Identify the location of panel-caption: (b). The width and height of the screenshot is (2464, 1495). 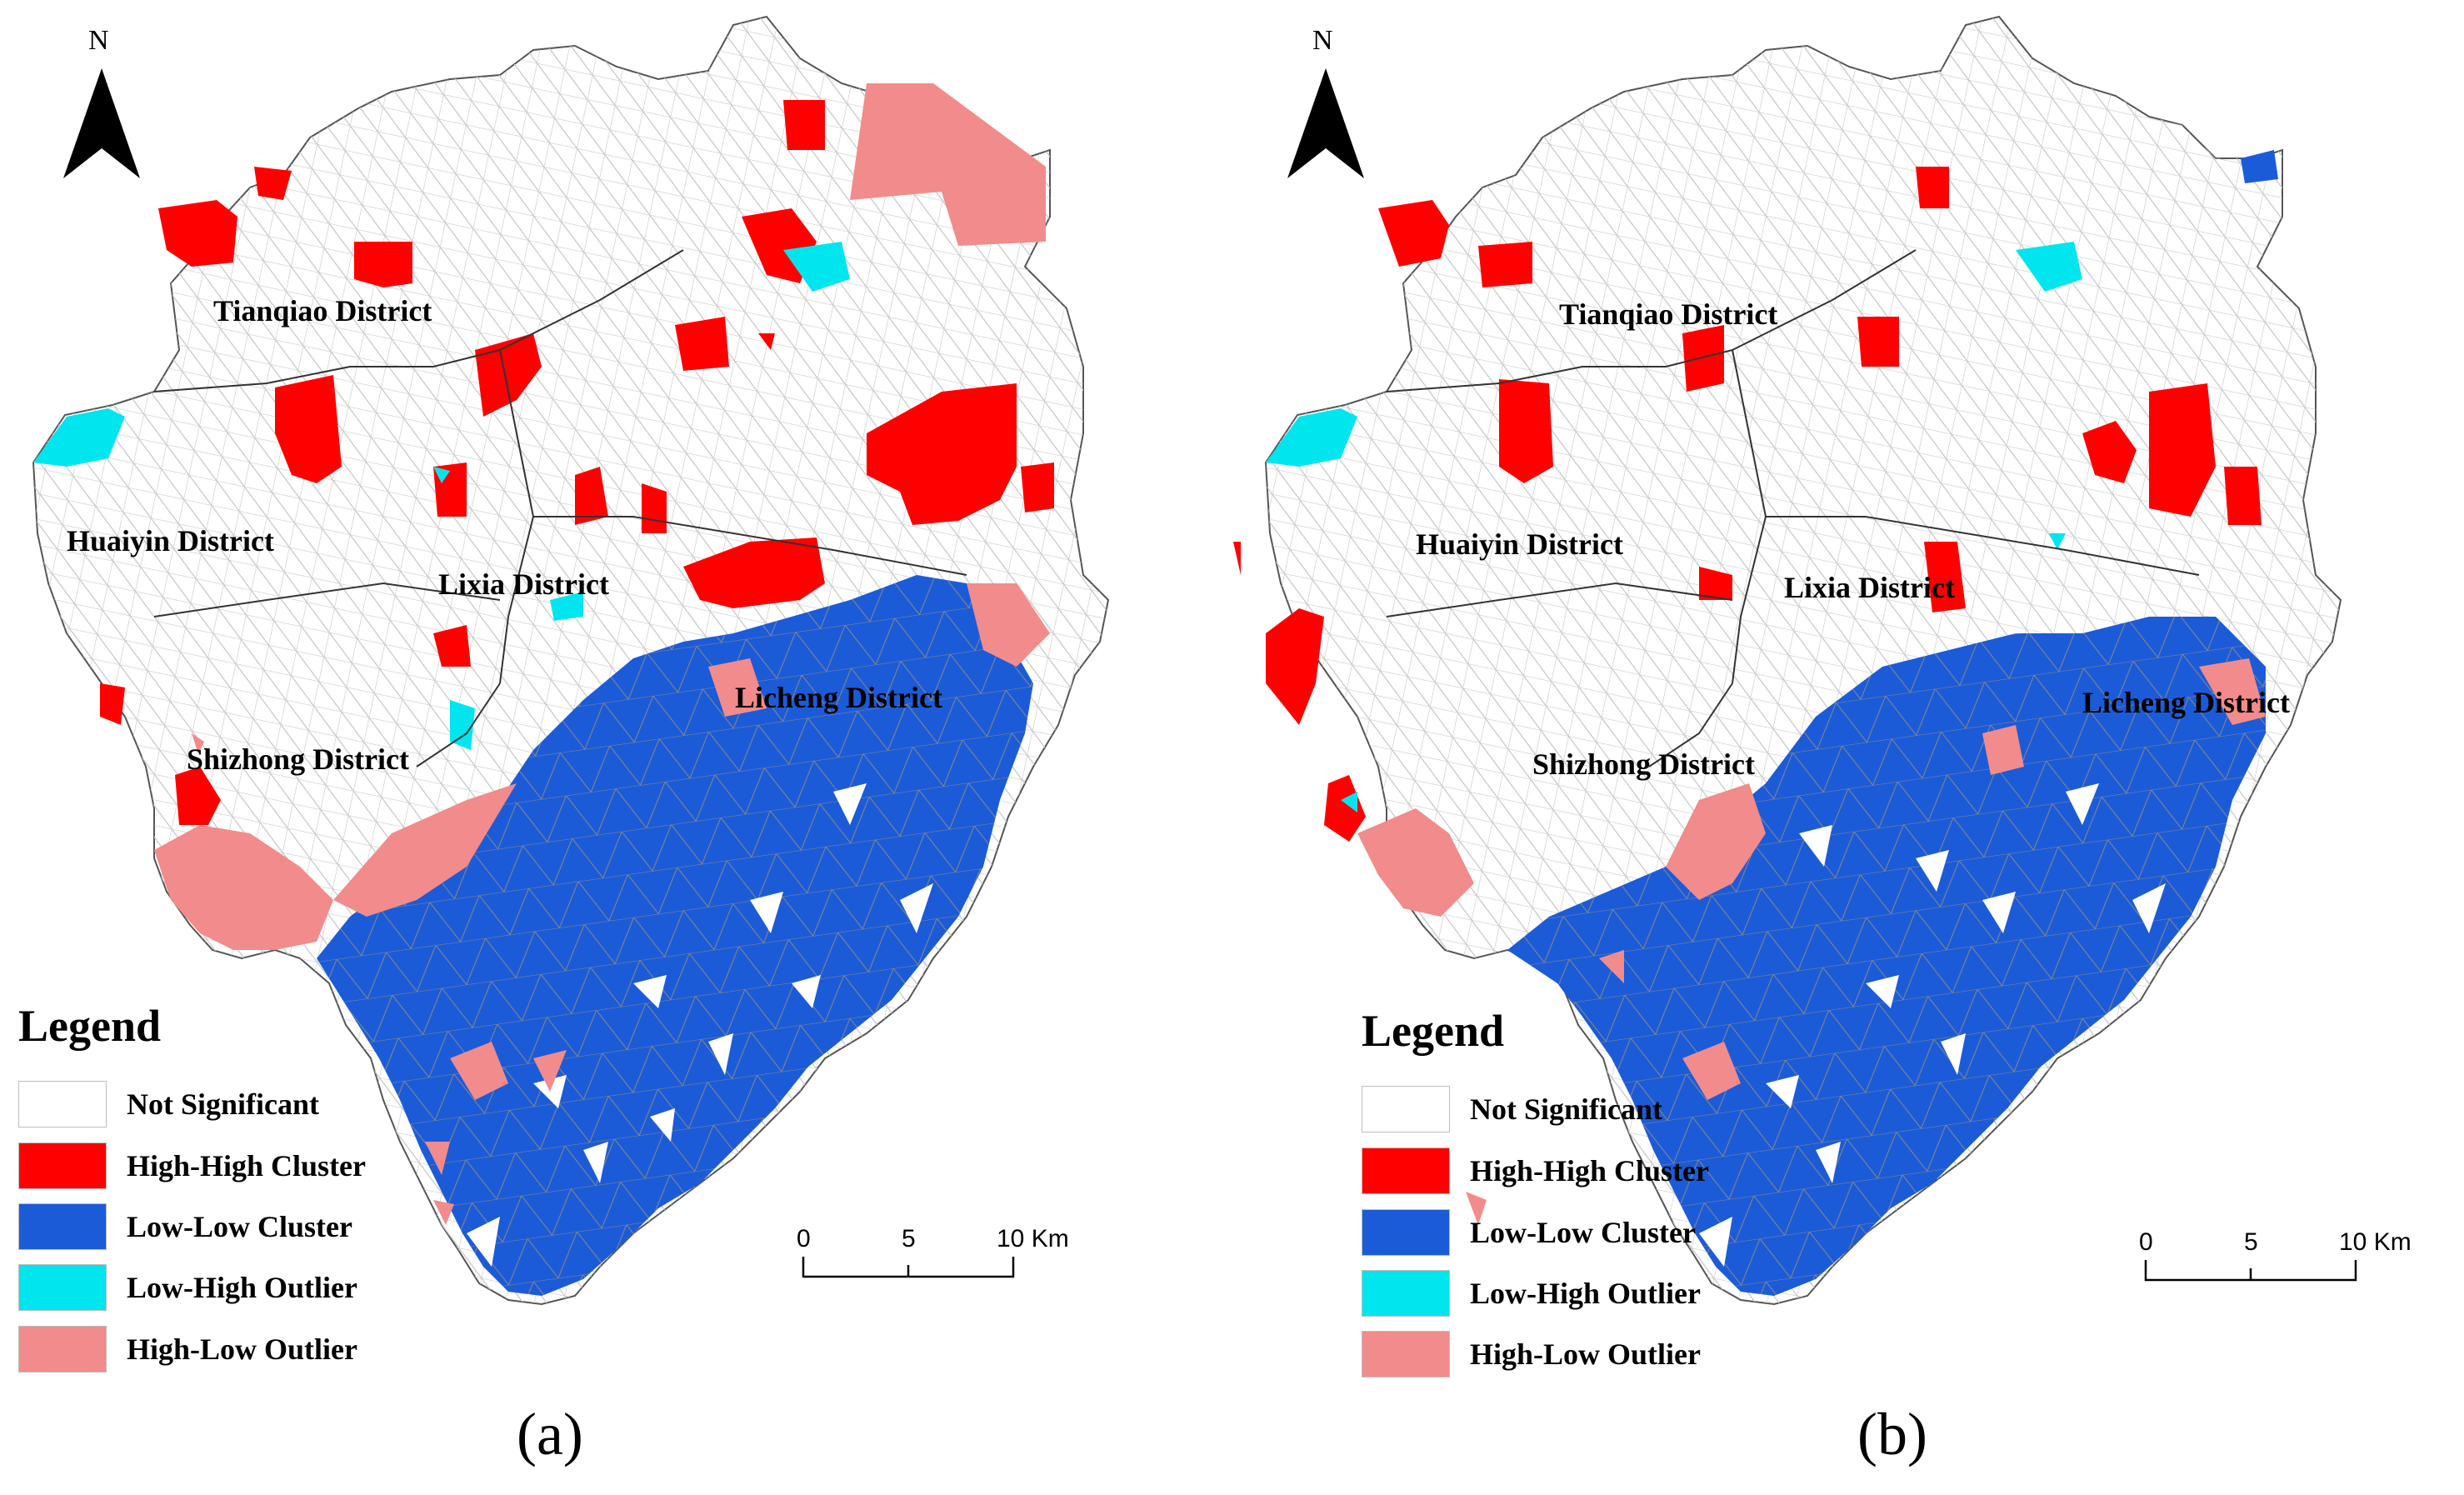
(1892, 1434).